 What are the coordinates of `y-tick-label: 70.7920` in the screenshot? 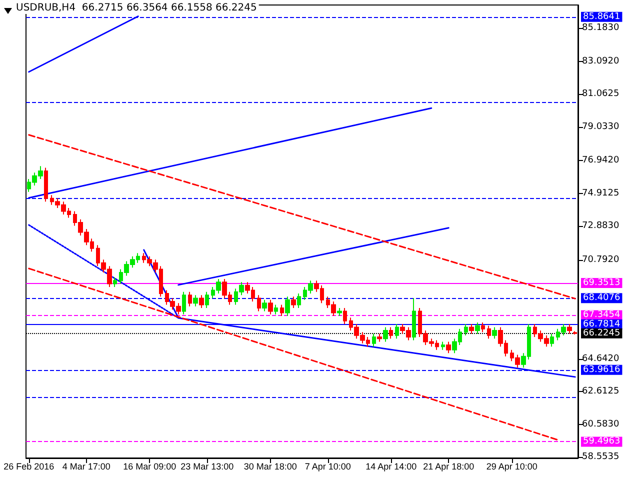 It's located at (601, 259).